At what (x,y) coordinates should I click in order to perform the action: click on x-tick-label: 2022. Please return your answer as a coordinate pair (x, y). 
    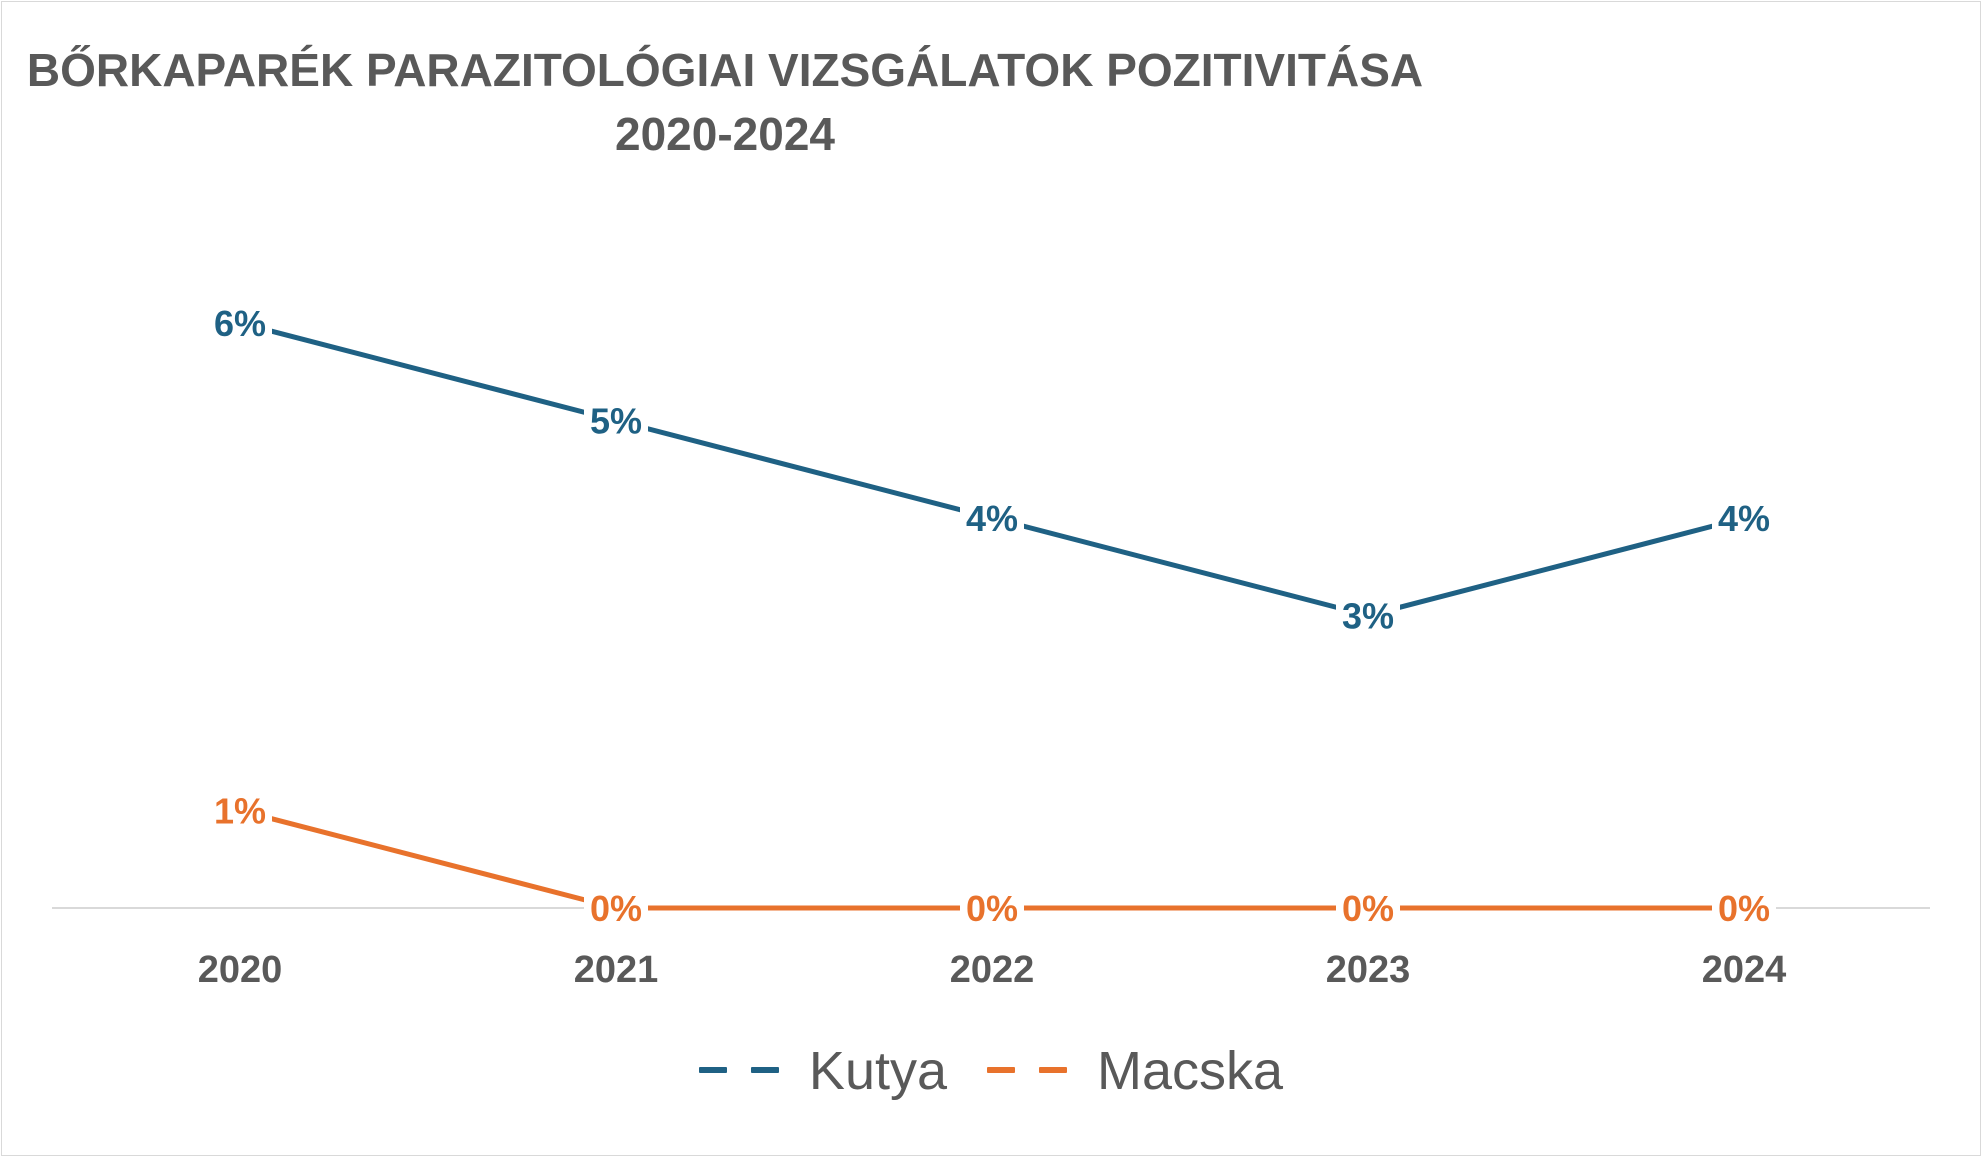
    Looking at the image, I should click on (992, 970).